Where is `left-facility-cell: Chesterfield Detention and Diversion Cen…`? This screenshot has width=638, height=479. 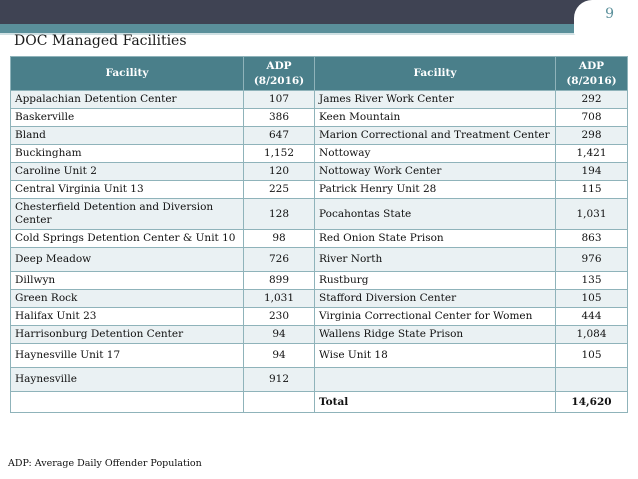 left-facility-cell: Chesterfield Detention and Diversion Cen… is located at coordinates (127, 214).